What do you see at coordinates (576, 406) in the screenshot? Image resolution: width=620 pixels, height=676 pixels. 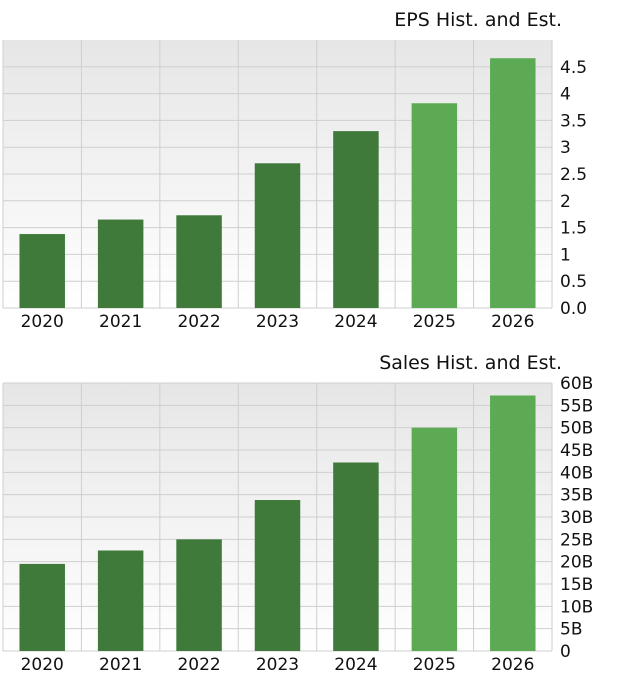 I see `sales-ytick-label: 55B` at bounding box center [576, 406].